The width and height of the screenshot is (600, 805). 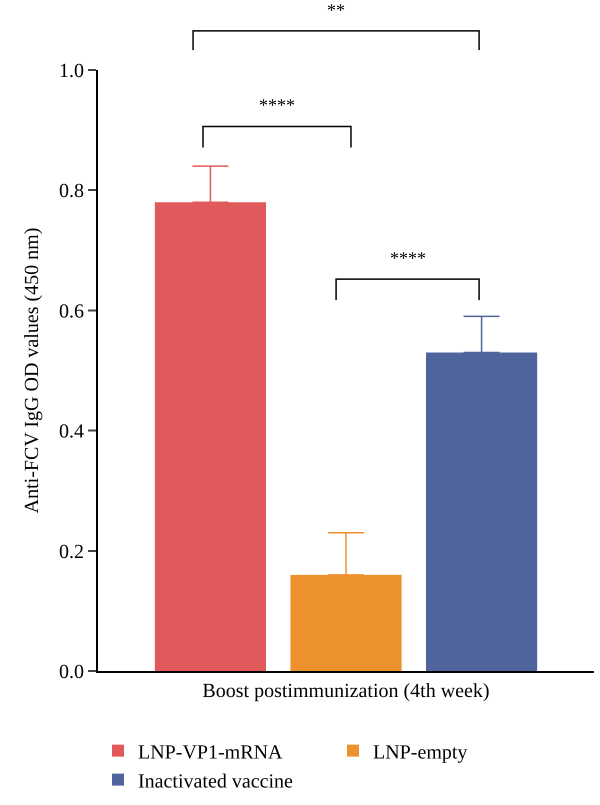 I want to click on legend-label: LNP-VP1-mRNA, so click(x=211, y=752).